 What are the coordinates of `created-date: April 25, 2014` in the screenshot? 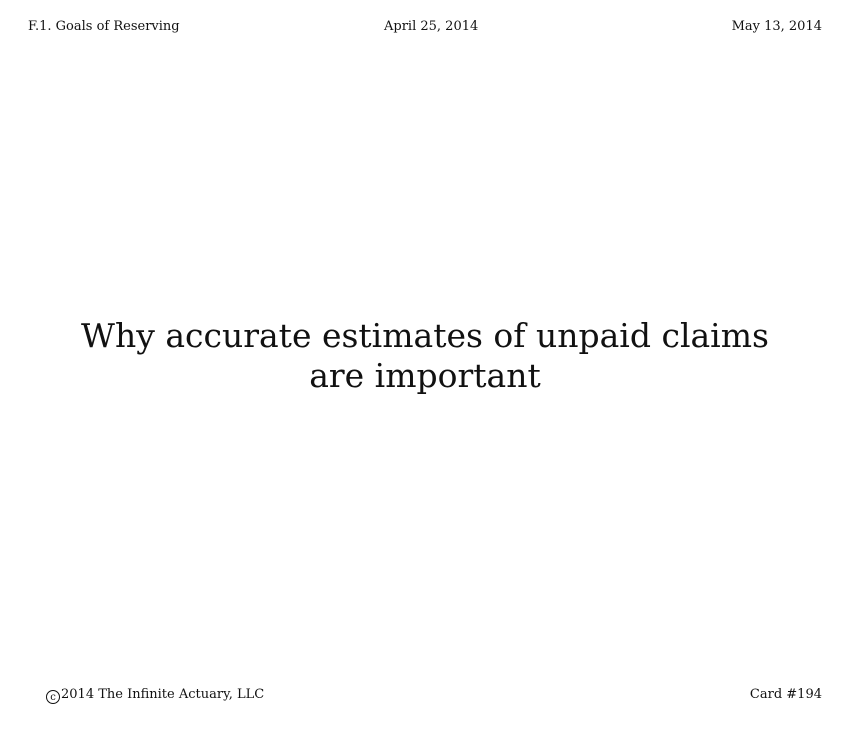 It's located at (431, 26).